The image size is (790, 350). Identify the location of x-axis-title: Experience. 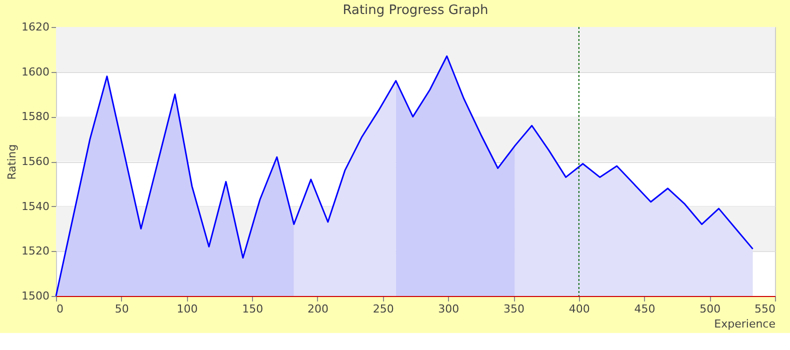
(745, 324).